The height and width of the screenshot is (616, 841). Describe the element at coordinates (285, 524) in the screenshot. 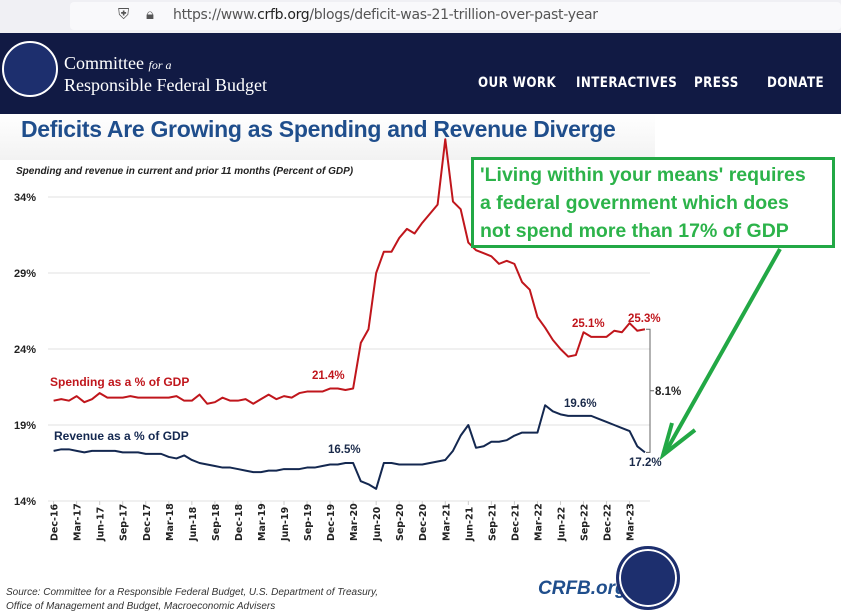

I see `x-tick-label: Jun-19` at that location.